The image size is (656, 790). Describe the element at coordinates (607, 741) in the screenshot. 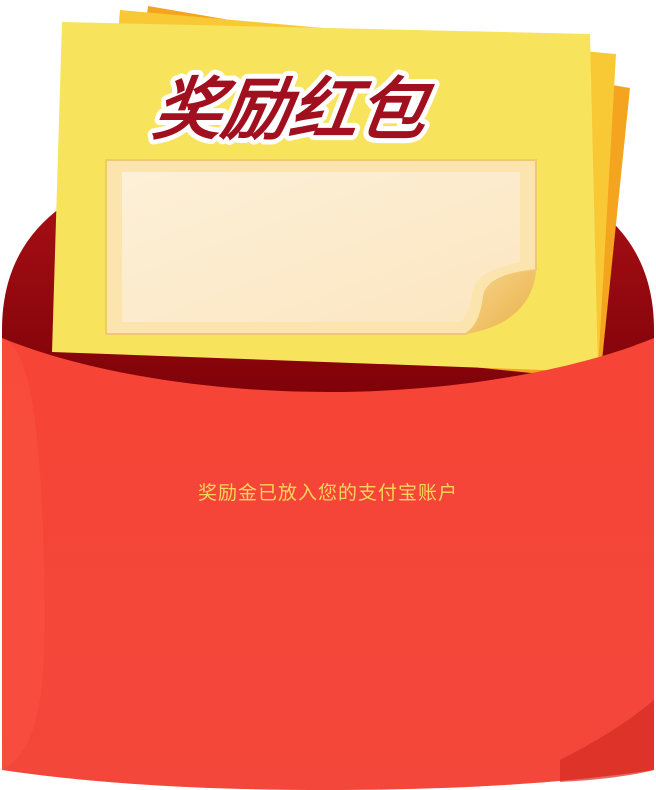

I see `envelope-front-shadow` at that location.